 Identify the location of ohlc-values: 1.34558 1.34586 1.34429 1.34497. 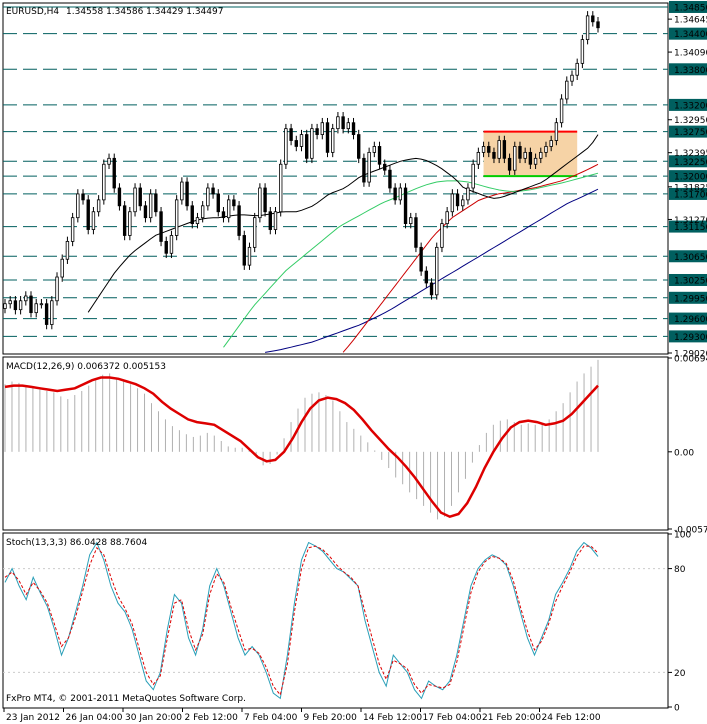
(144, 12).